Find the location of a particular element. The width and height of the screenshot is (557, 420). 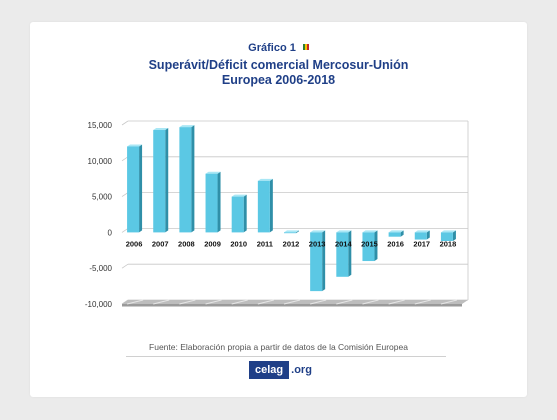

figure-label: Gráfico 1 is located at coordinates (278, 48).